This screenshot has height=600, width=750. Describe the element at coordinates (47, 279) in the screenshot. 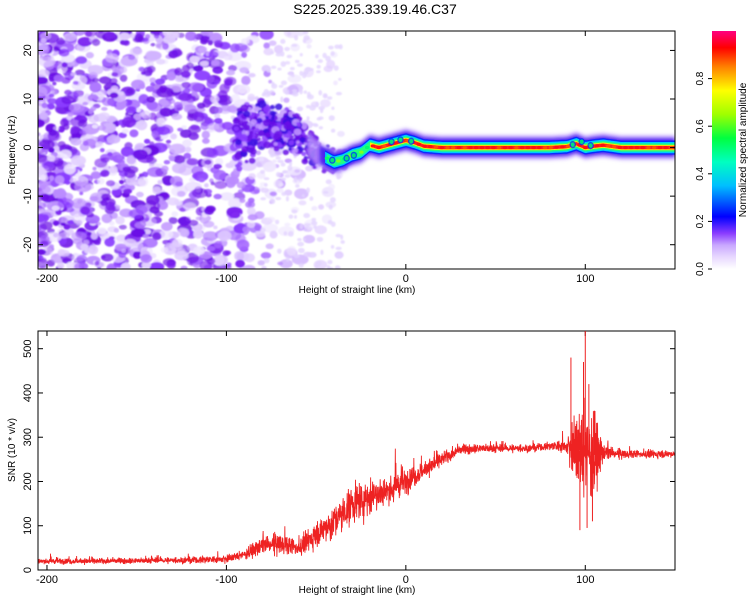

I see `x-tick-label: -200` at that location.